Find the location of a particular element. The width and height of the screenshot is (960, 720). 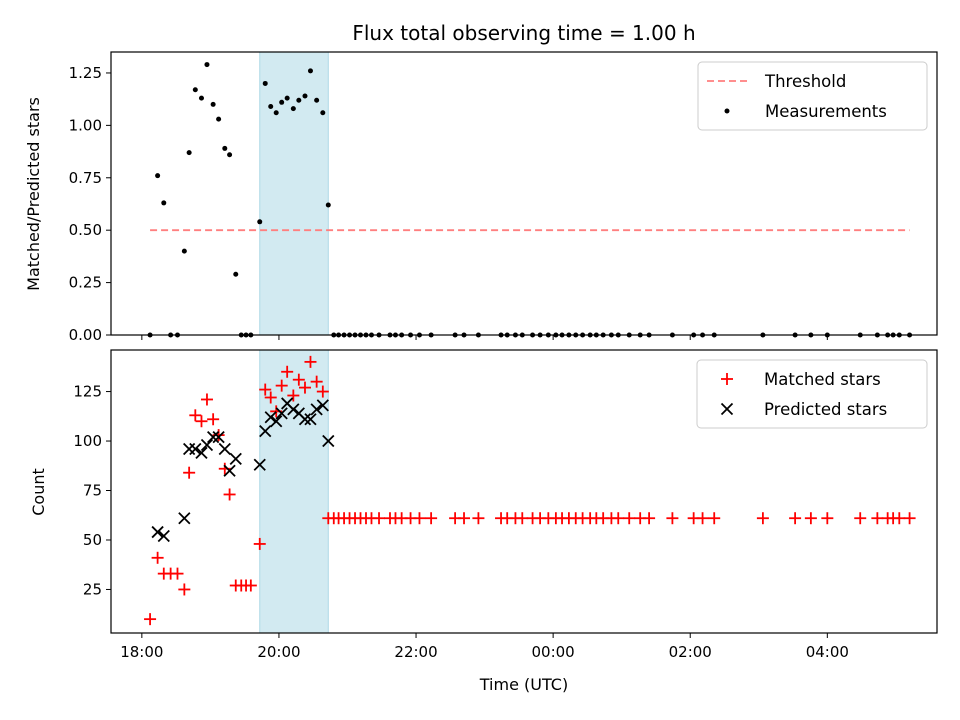

ratio-y-tick-label: 1.00 is located at coordinates (85, 125).